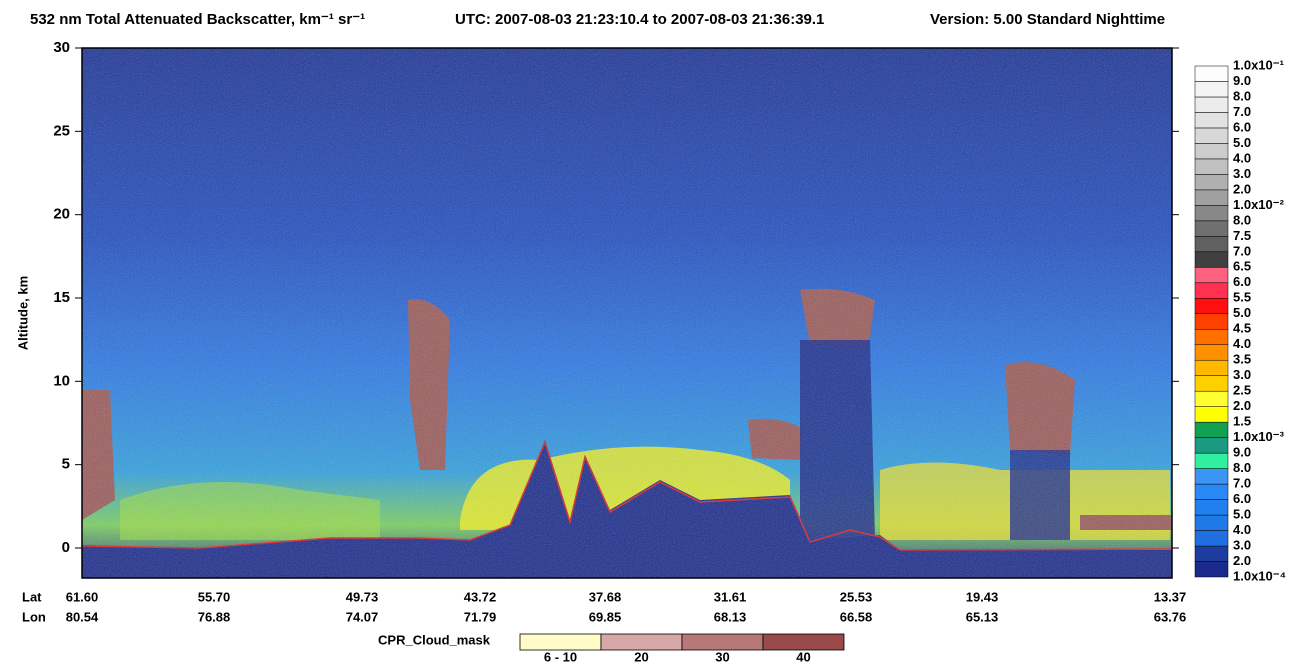 The height and width of the screenshot is (667, 1300). I want to click on colorbar-label: 2.5, so click(1242, 390).